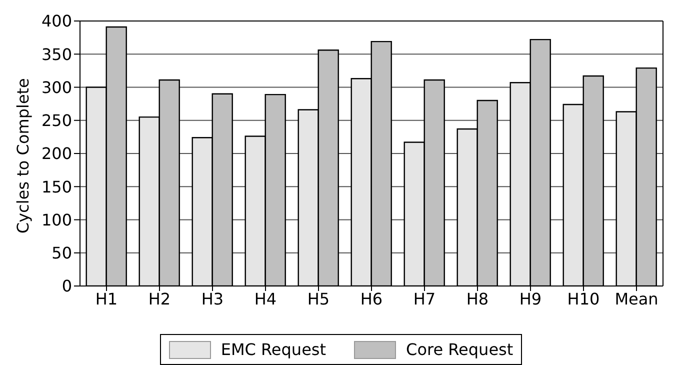 Image resolution: width=676 pixels, height=365 pixels. Describe the element at coordinates (56, 120) in the screenshot. I see `y-tick-label: 250` at that location.